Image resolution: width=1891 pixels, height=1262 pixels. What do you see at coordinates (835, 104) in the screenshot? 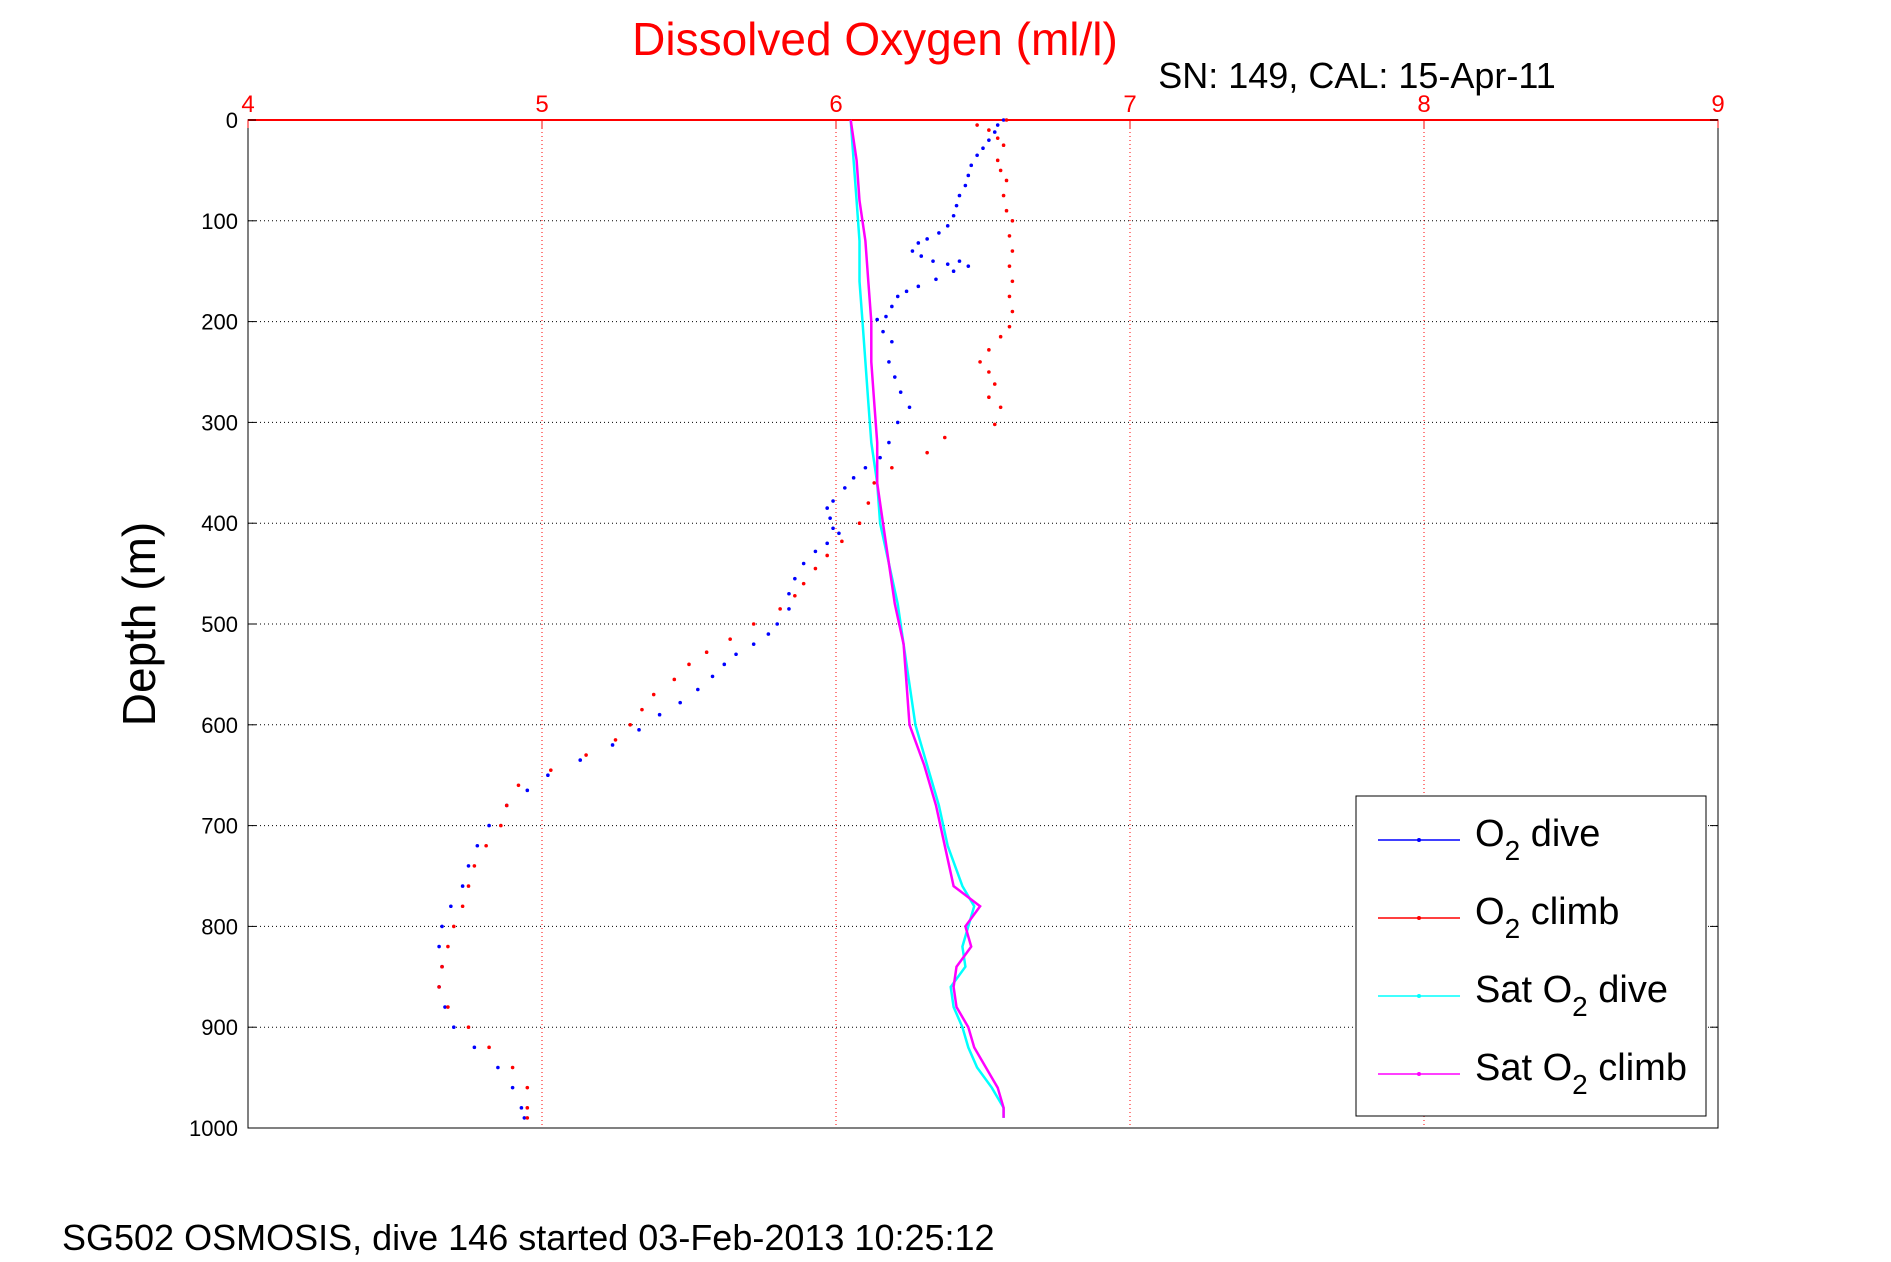
I see `x-tick-label: 6` at bounding box center [835, 104].